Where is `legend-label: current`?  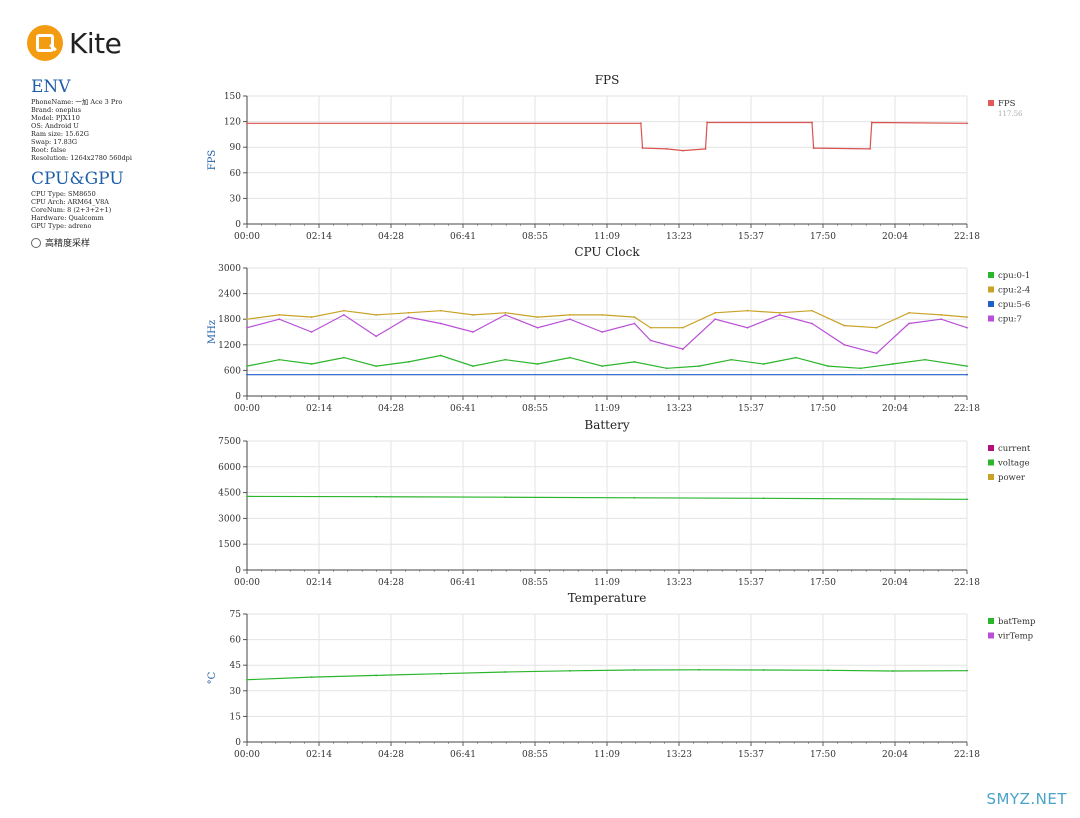
legend-label: current is located at coordinates (1014, 449).